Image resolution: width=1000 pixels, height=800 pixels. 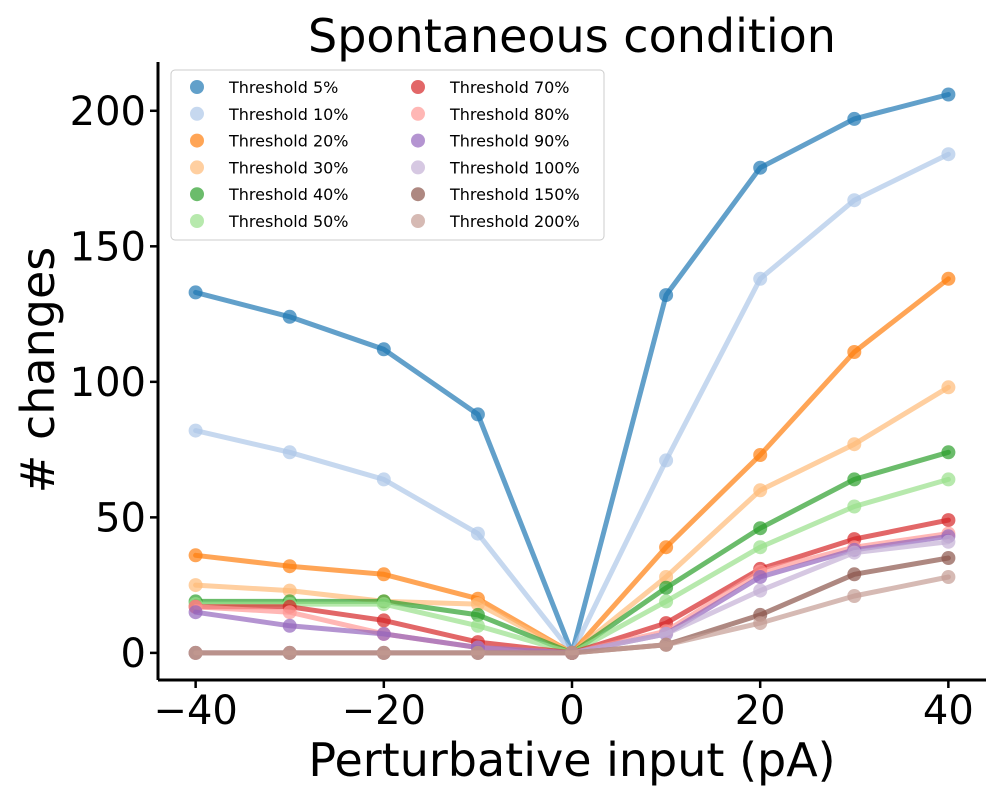 I want to click on legend-item: Threshold 150%, so click(x=495, y=194).